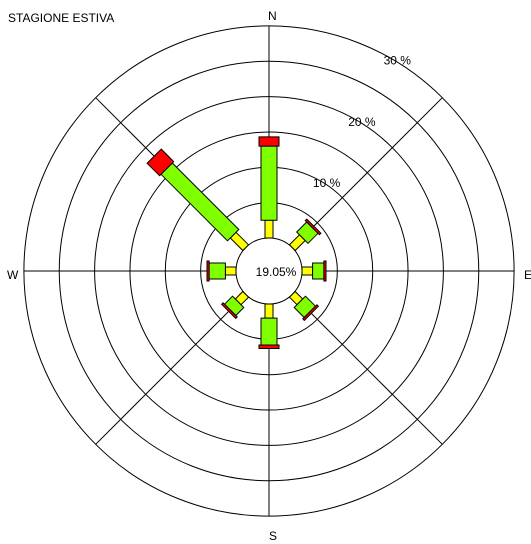 The height and width of the screenshot is (544, 531). I want to click on bar-s-low, so click(269, 311).